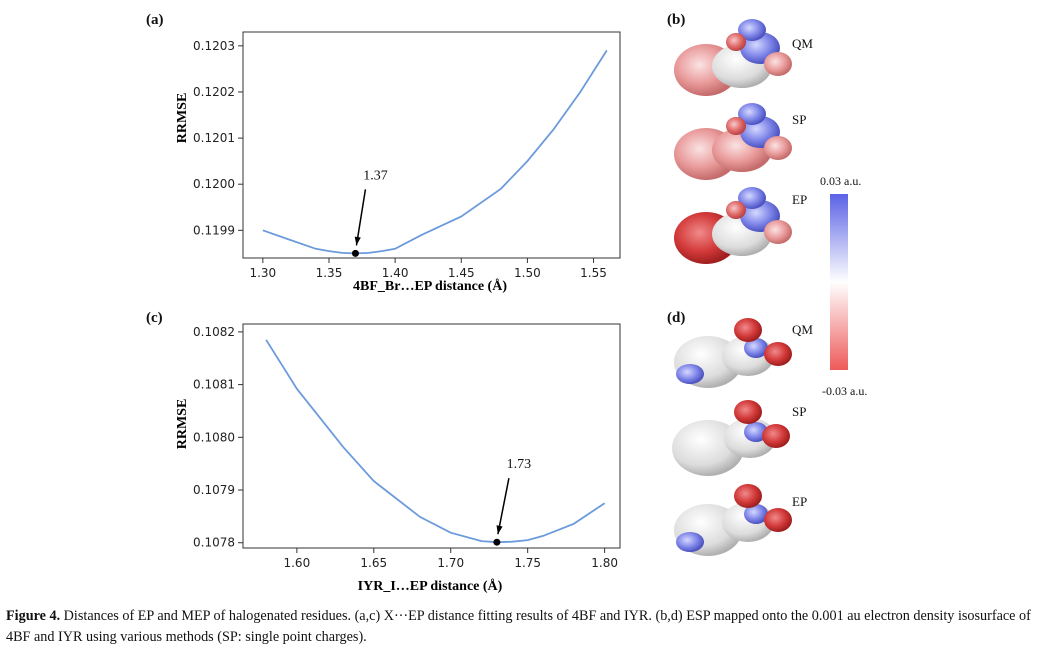  What do you see at coordinates (676, 20) in the screenshot?
I see `panel-label-b: (b)` at bounding box center [676, 20].